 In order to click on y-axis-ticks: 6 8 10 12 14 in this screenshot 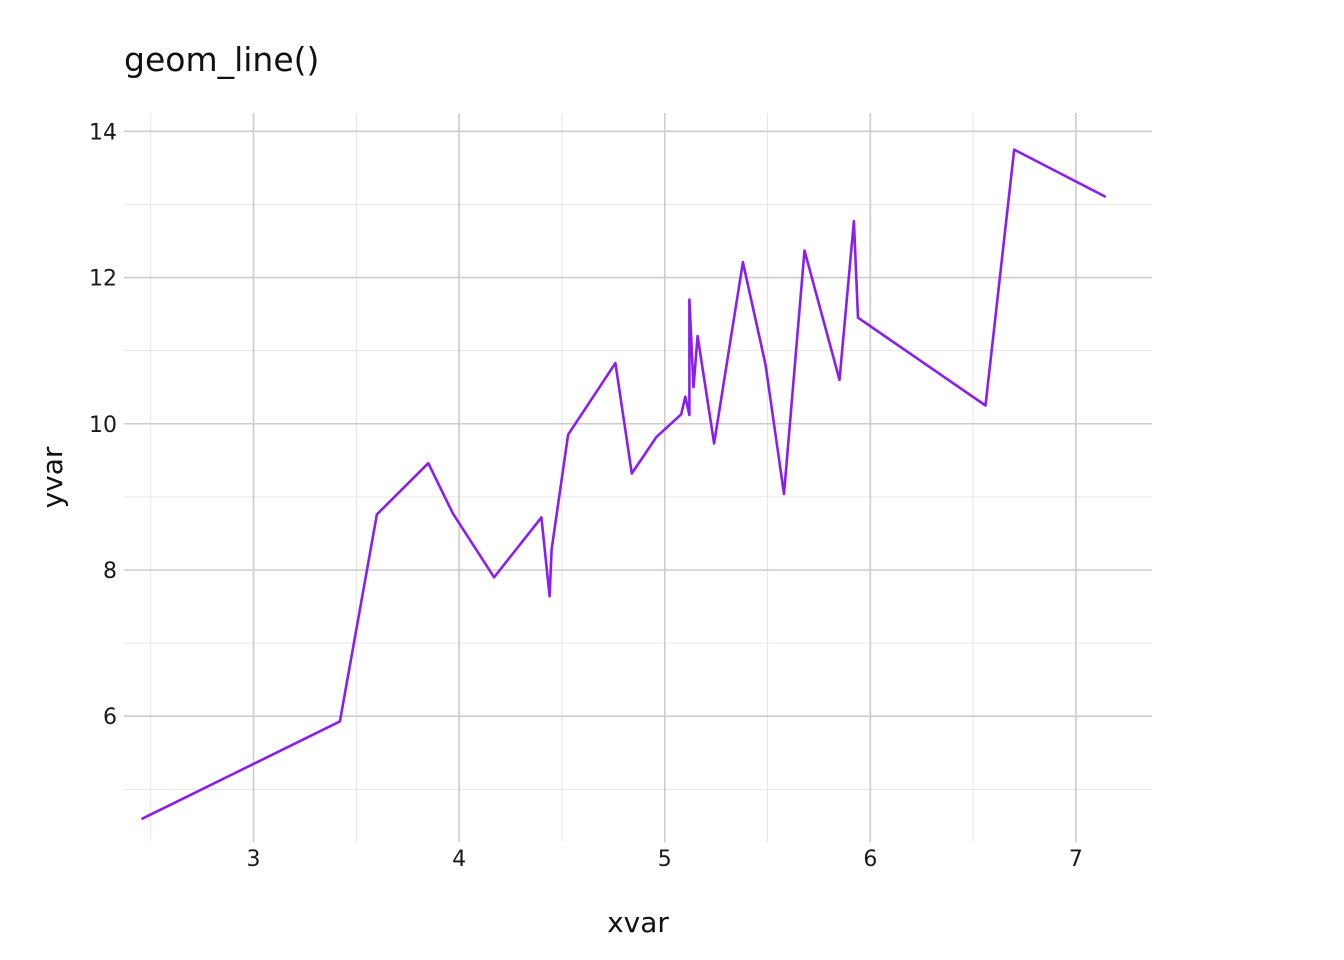, I will do `click(103, 425)`.